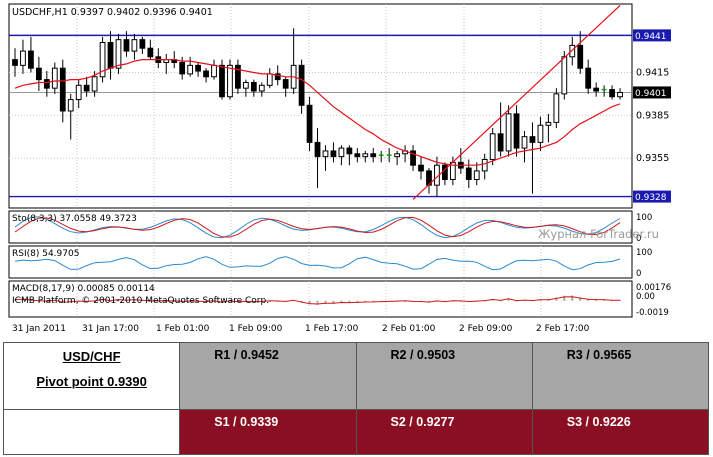  I want to click on r2-cell: R2 / 0.9503, so click(444, 376).